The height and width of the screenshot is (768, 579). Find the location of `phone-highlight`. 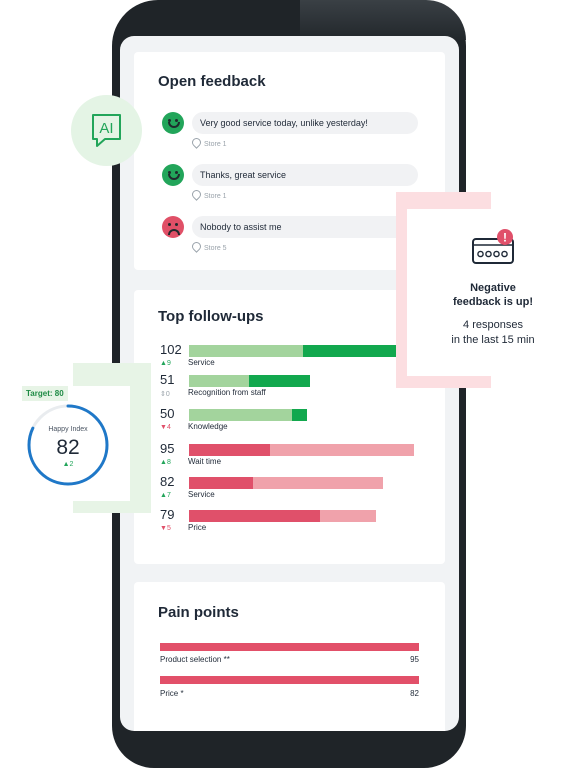

phone-highlight is located at coordinates (383, 20).